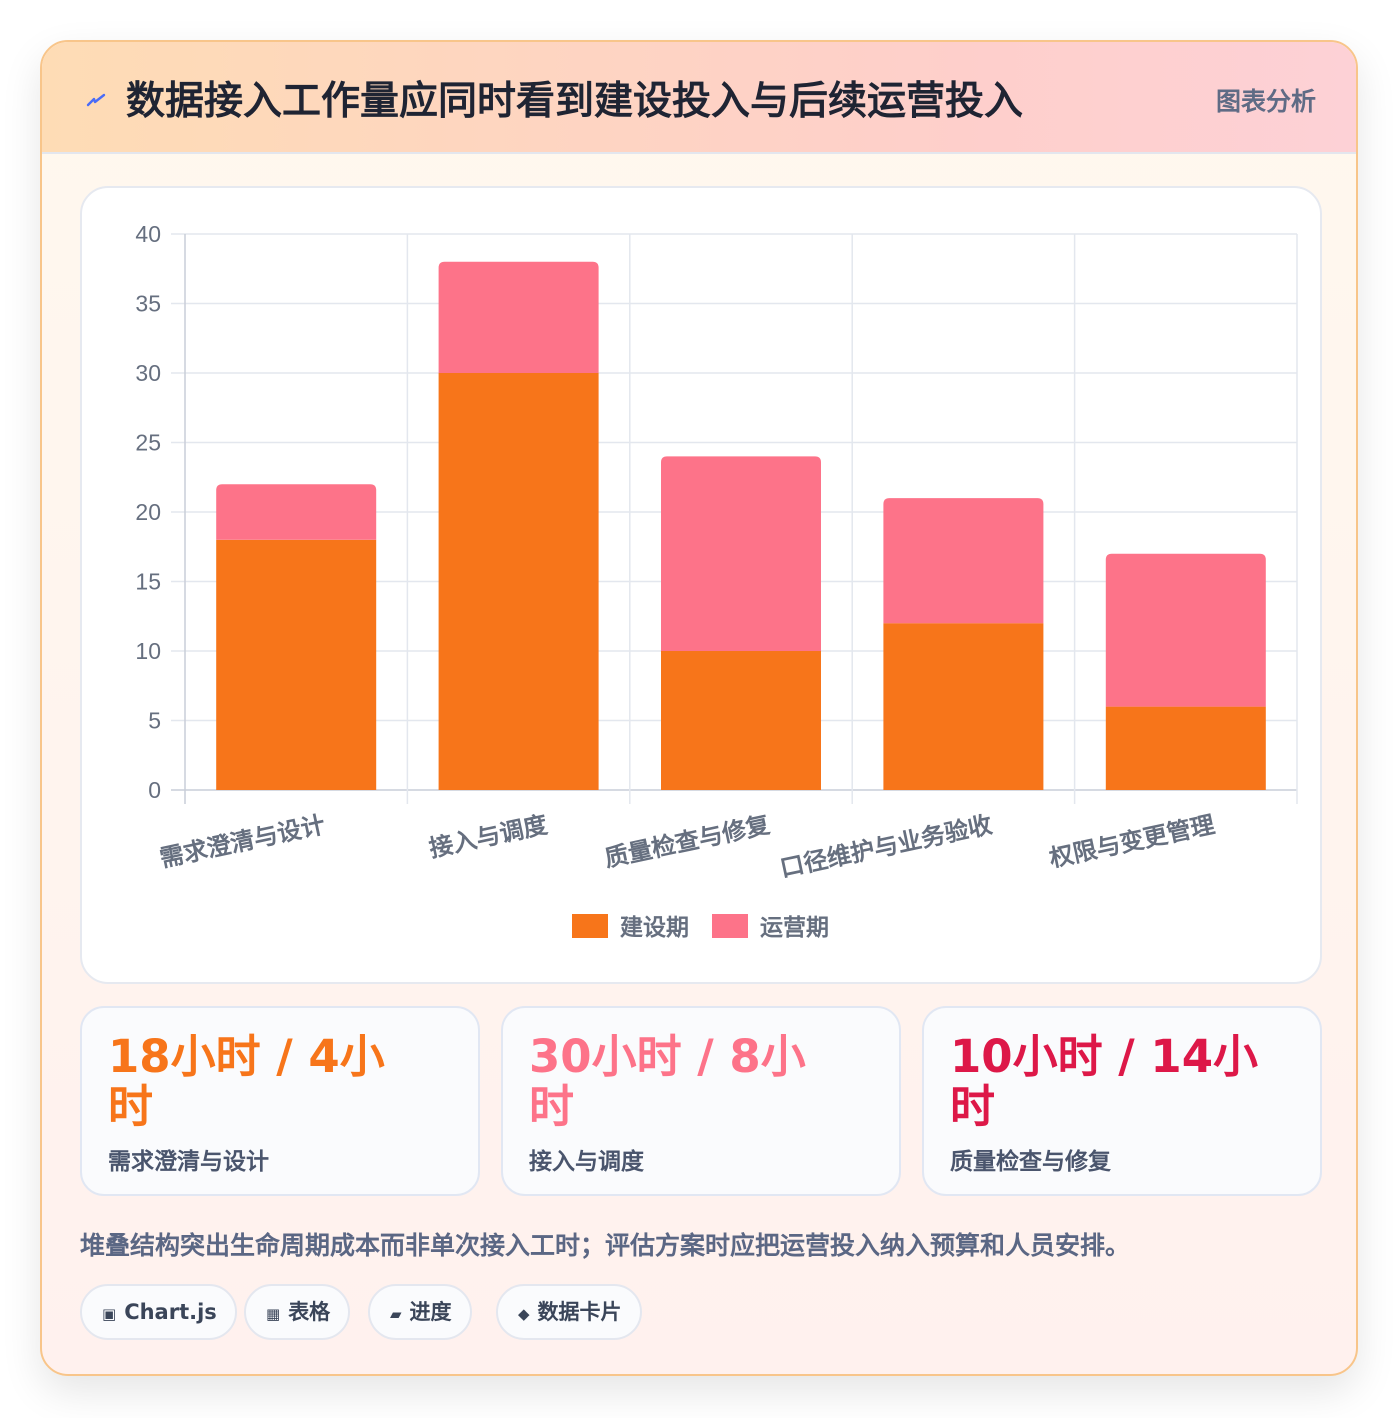 This screenshot has width=1400, height=1418. I want to click on x-tick-label: 权限与变更管理, so click(1131, 841).